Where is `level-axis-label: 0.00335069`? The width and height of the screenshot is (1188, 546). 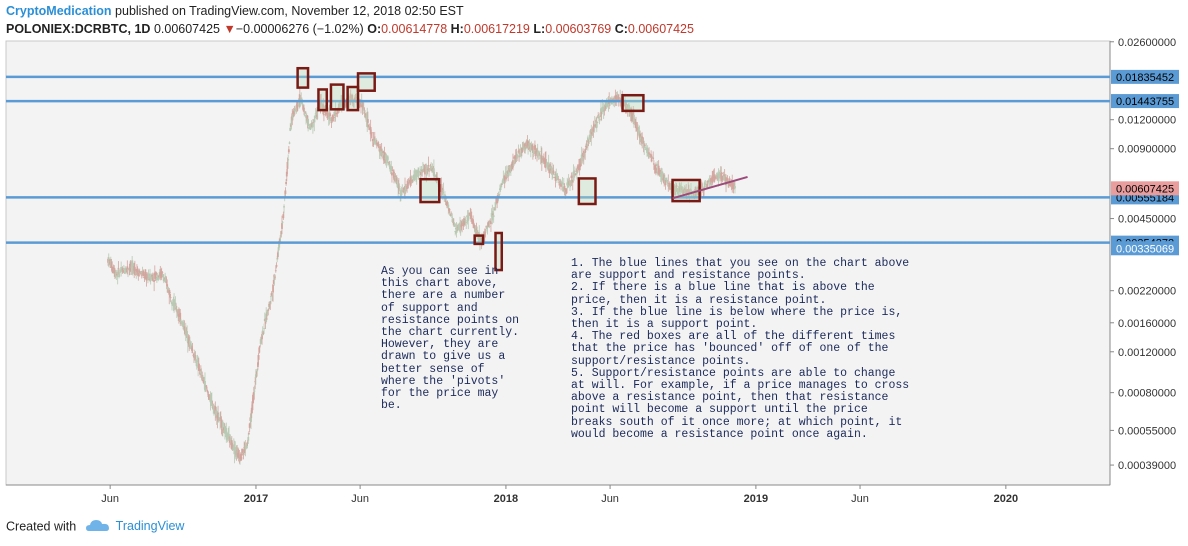 level-axis-label: 0.00335069 is located at coordinates (1145, 249).